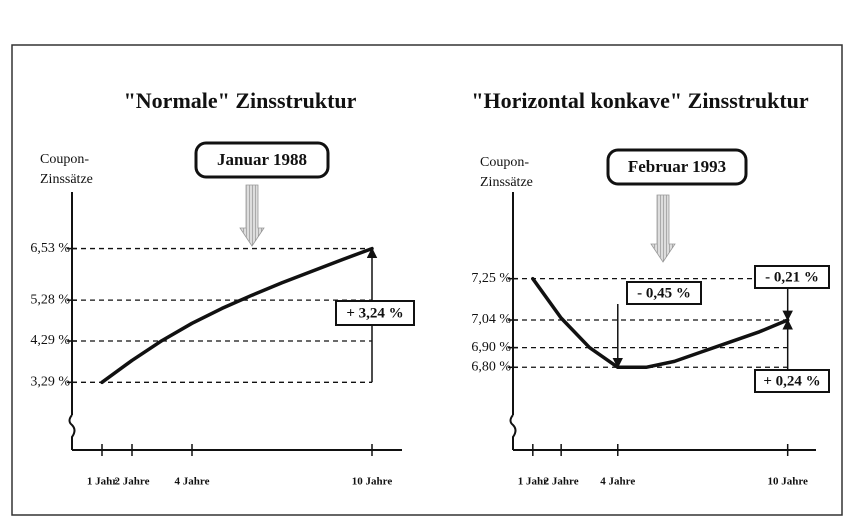  I want to click on y-tick-label: 6,53 %, so click(50, 248).